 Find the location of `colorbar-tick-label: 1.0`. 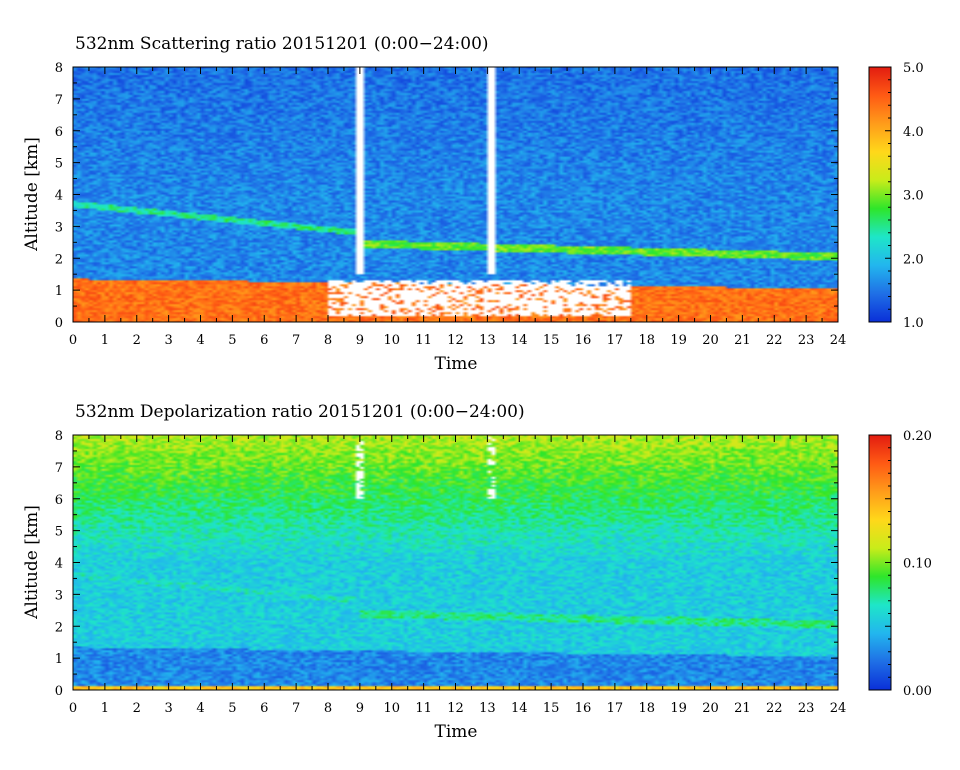

colorbar-tick-label: 1.0 is located at coordinates (913, 323).